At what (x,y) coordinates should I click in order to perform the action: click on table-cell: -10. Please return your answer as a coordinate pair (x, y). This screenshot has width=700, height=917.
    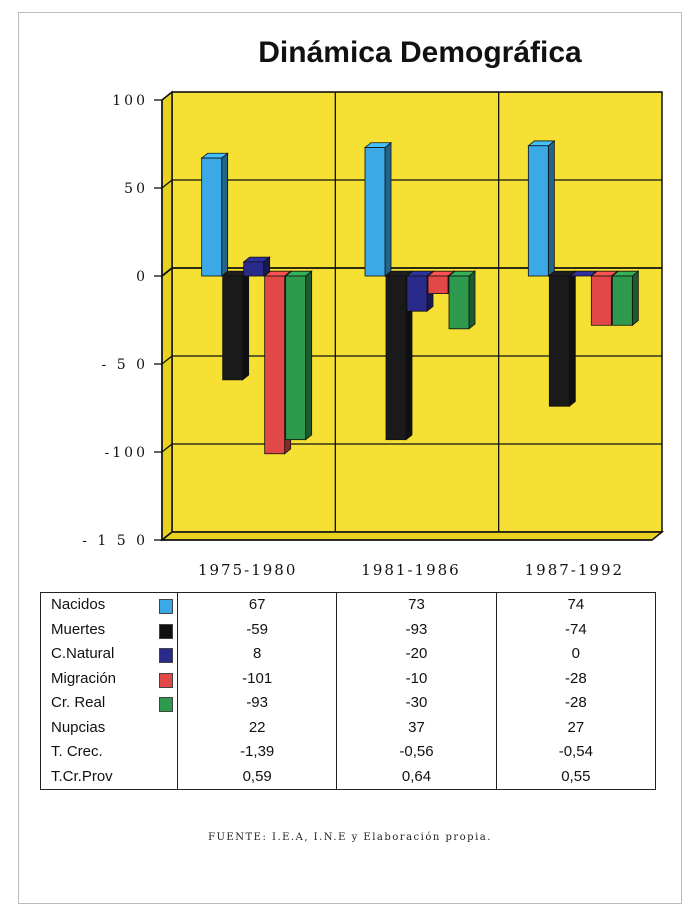
    Looking at the image, I should click on (416, 678).